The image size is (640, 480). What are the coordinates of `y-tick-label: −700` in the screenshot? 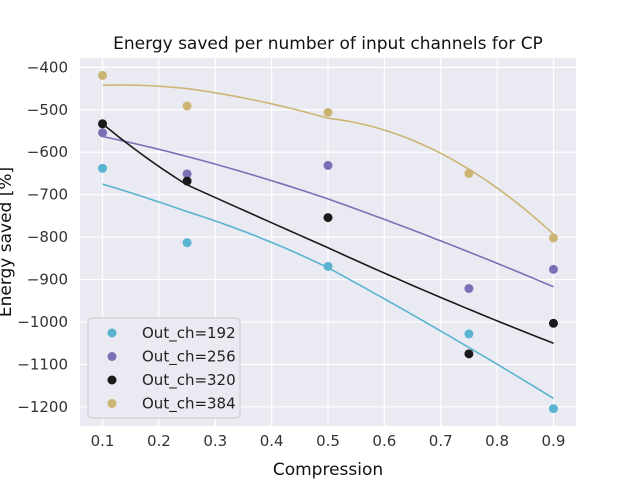 It's located at (47, 195).